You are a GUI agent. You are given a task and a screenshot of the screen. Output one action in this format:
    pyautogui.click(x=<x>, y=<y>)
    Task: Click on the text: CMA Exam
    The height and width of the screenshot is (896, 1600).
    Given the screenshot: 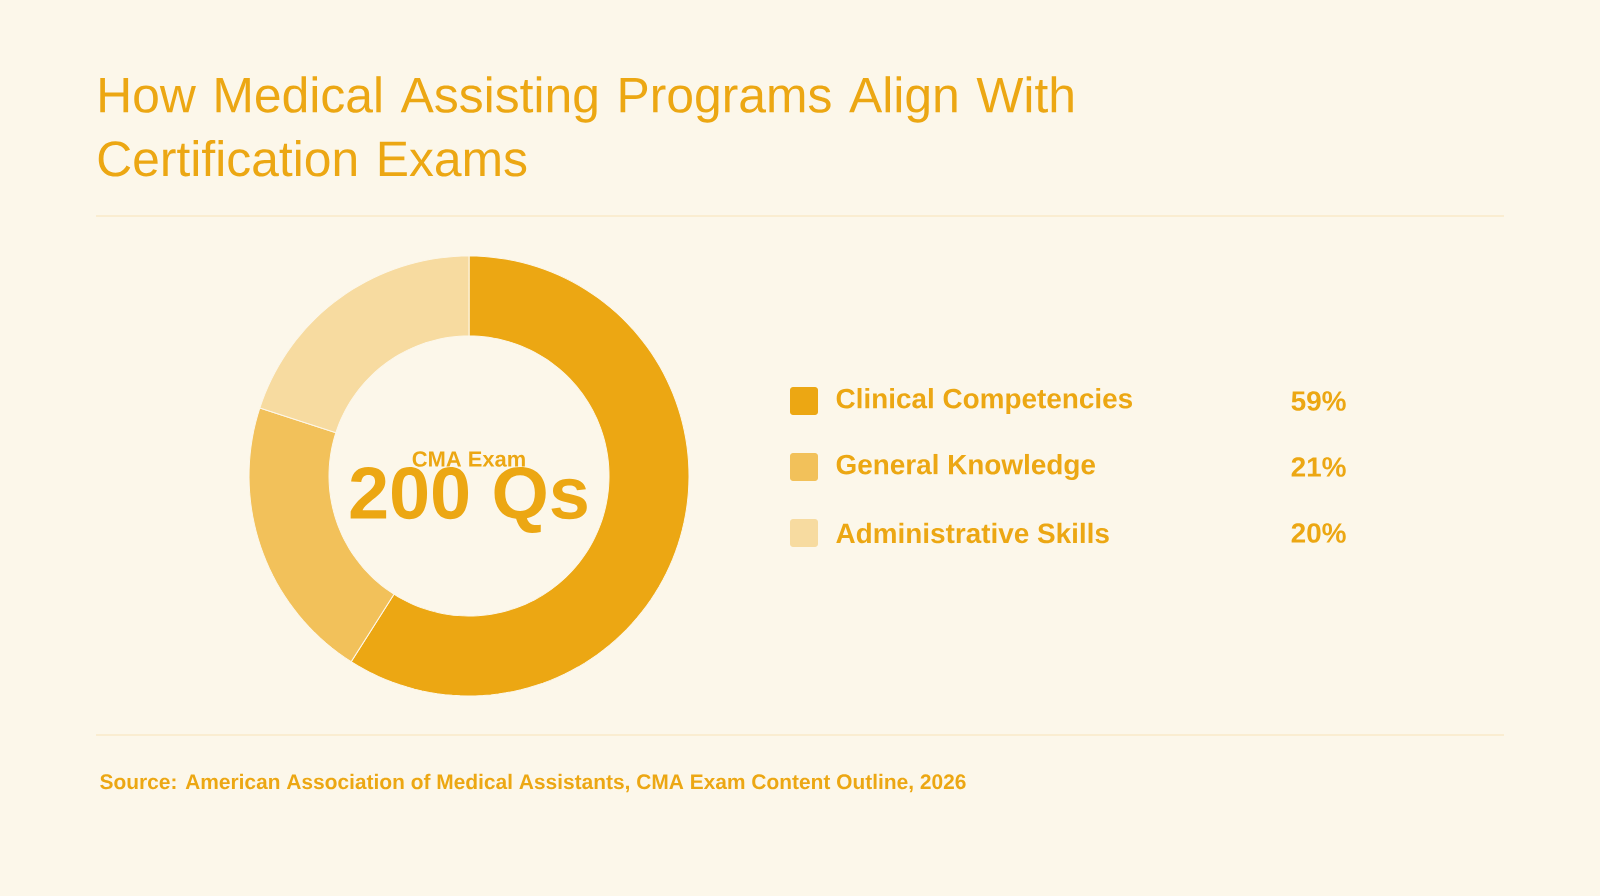 What is the action you would take?
    pyautogui.click(x=468, y=459)
    